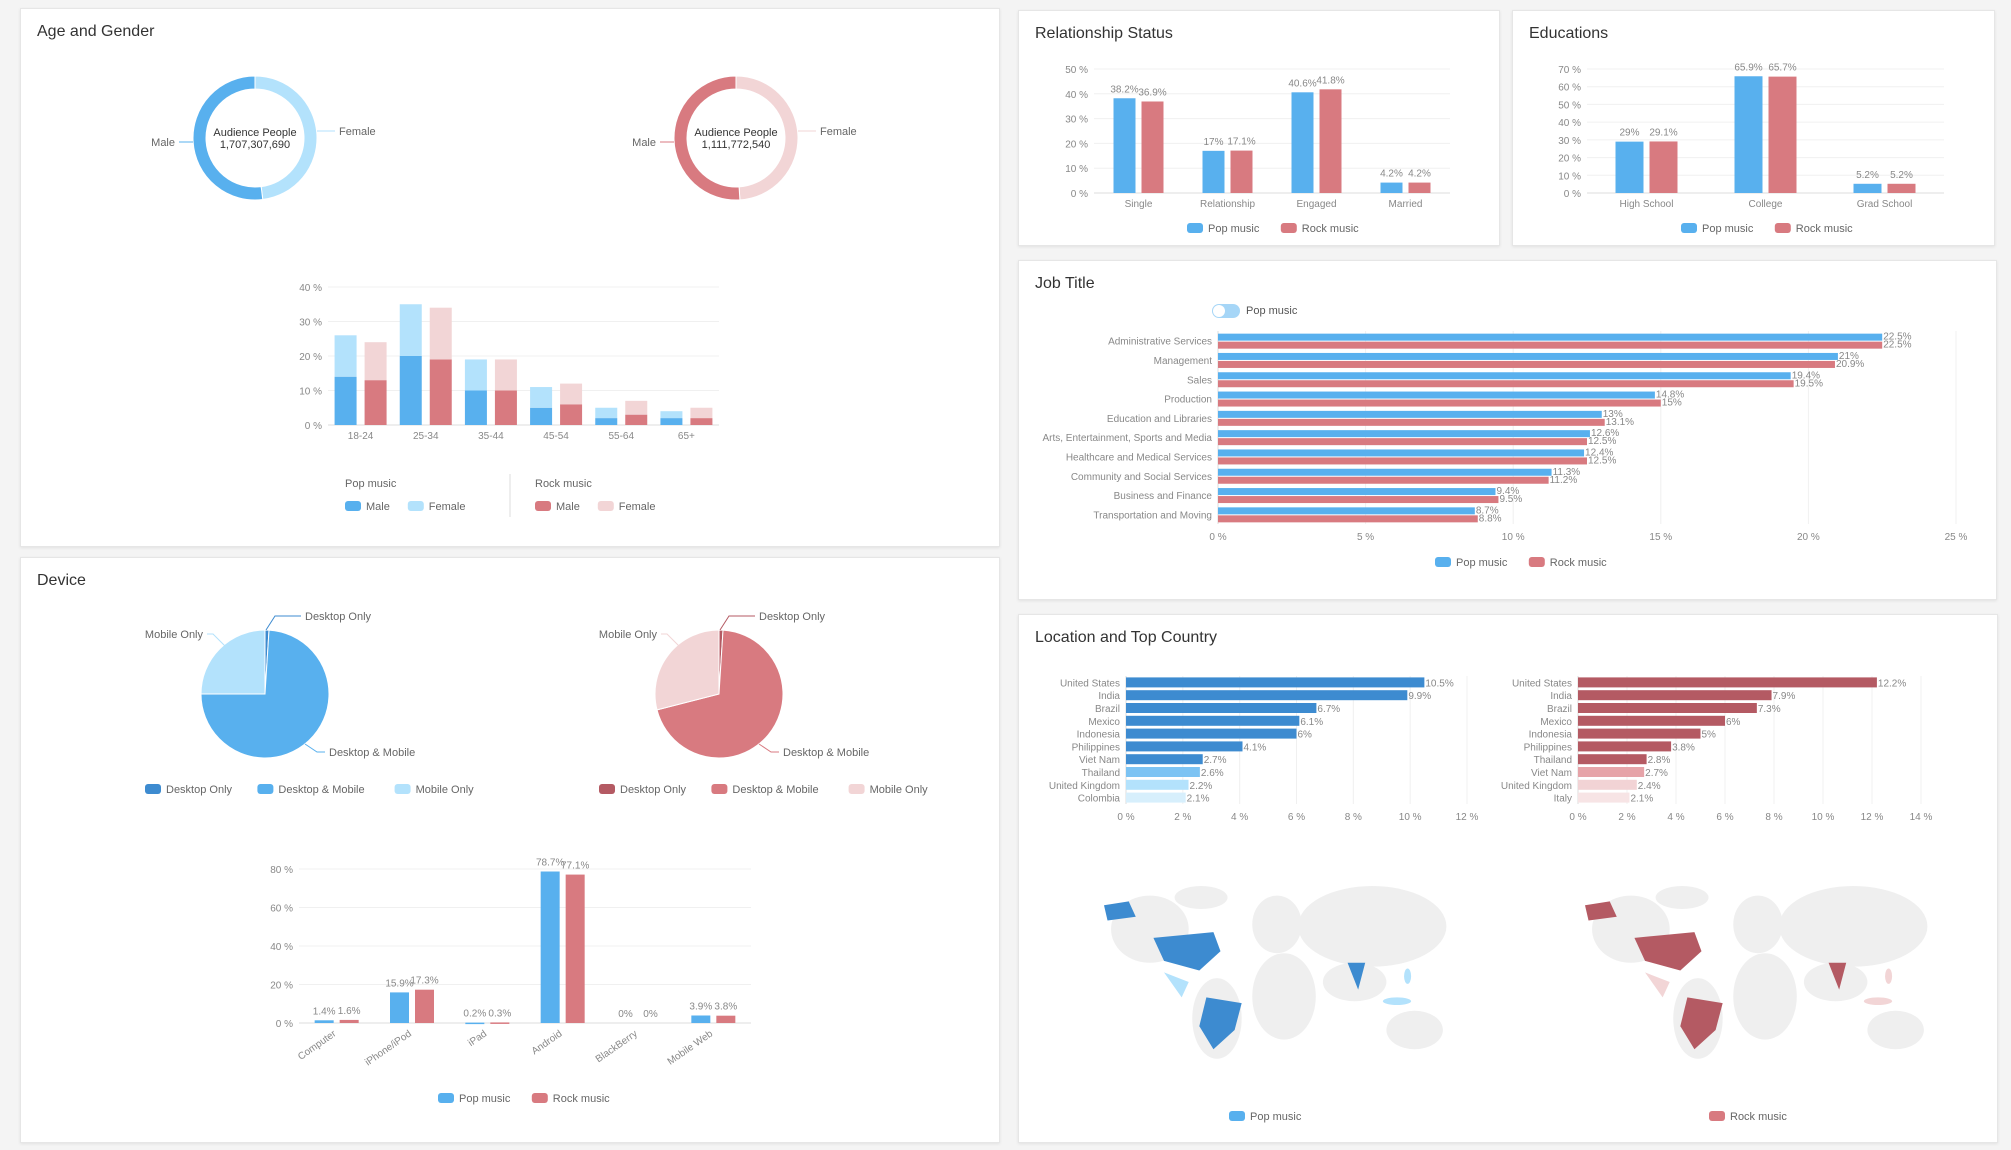 Image resolution: width=2011 pixels, height=1150 pixels. I want to click on data-label: 12.6%, so click(1605, 433).